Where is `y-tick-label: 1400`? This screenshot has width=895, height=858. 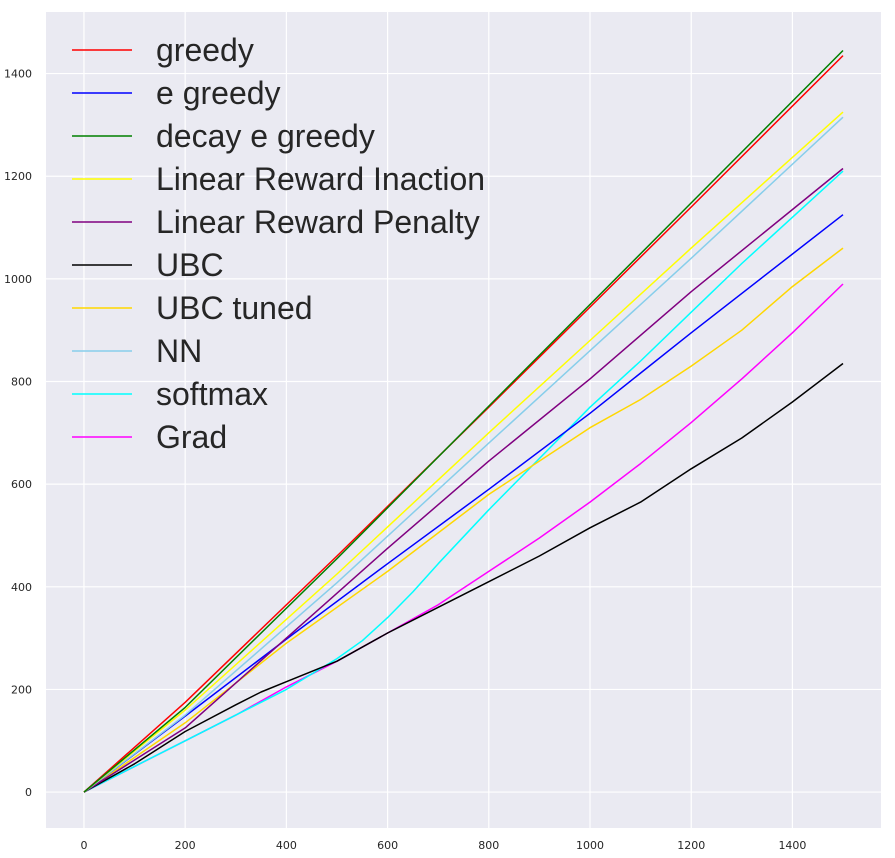
y-tick-label: 1400 is located at coordinates (18, 74).